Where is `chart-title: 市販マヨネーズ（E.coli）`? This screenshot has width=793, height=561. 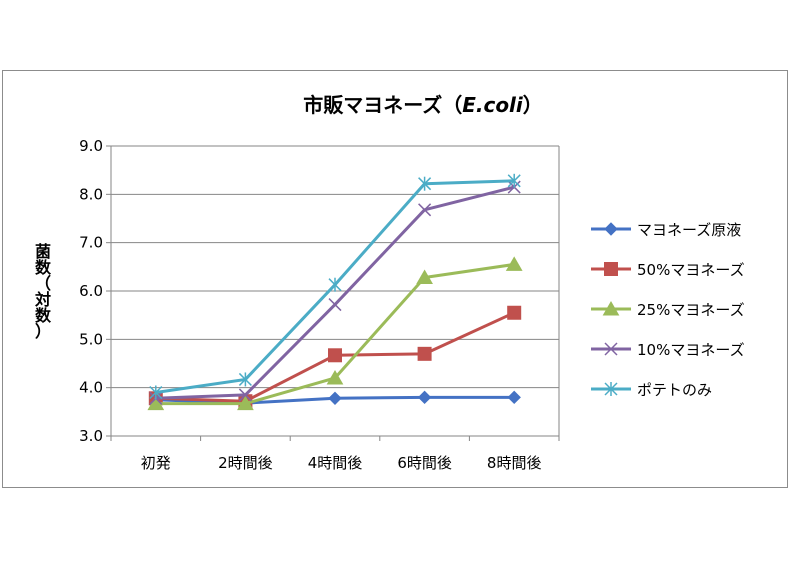
chart-title: 市販マヨネーズ（E.coli） is located at coordinates (423, 105).